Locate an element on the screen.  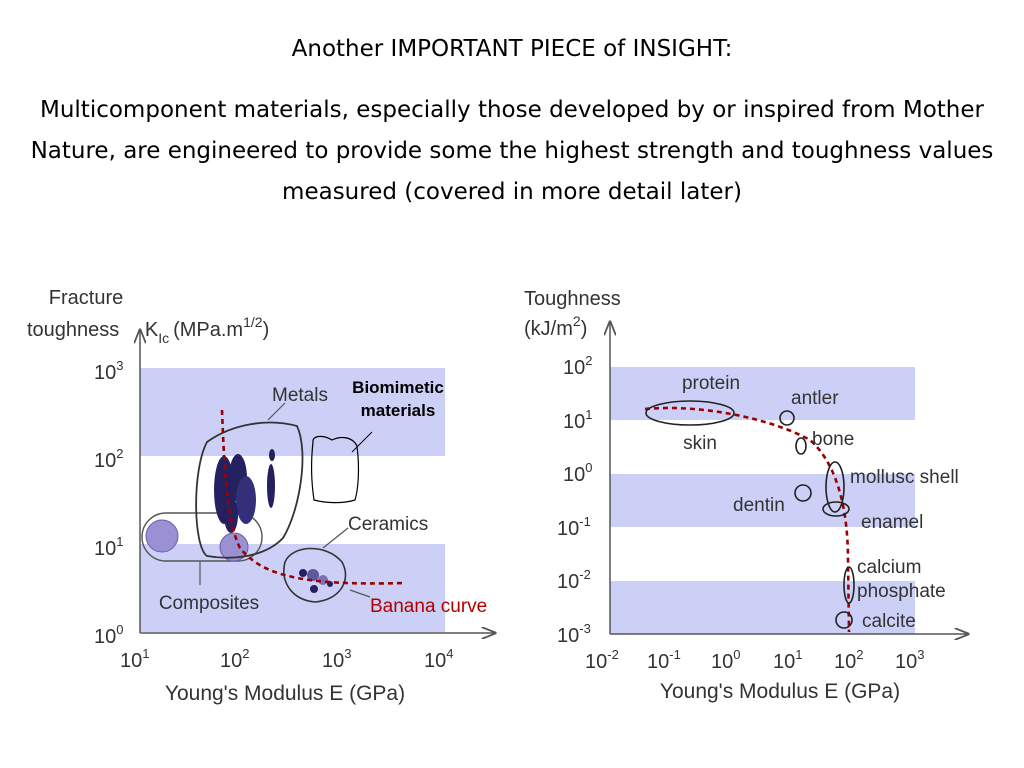
trend-curve is located at coordinates (747, 519).